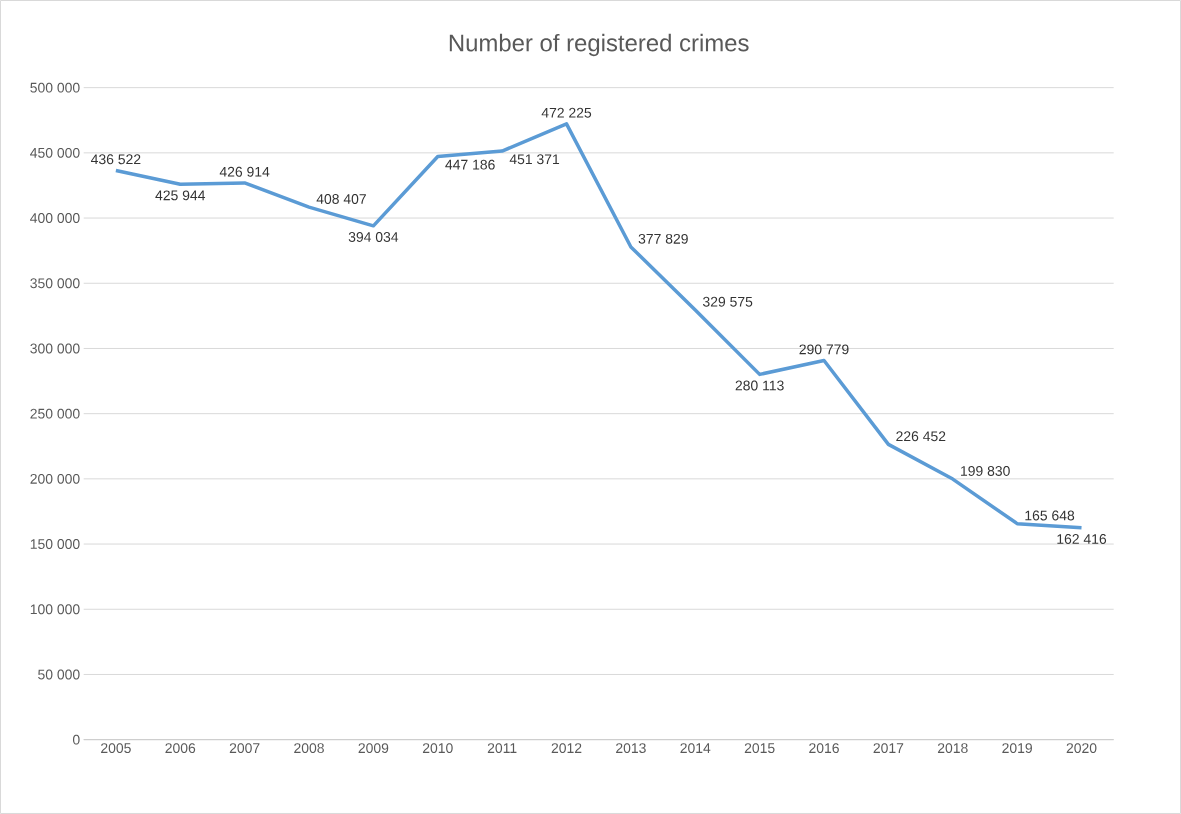 This screenshot has height=814, width=1181. I want to click on x-tick-label: 2013, so click(631, 748).